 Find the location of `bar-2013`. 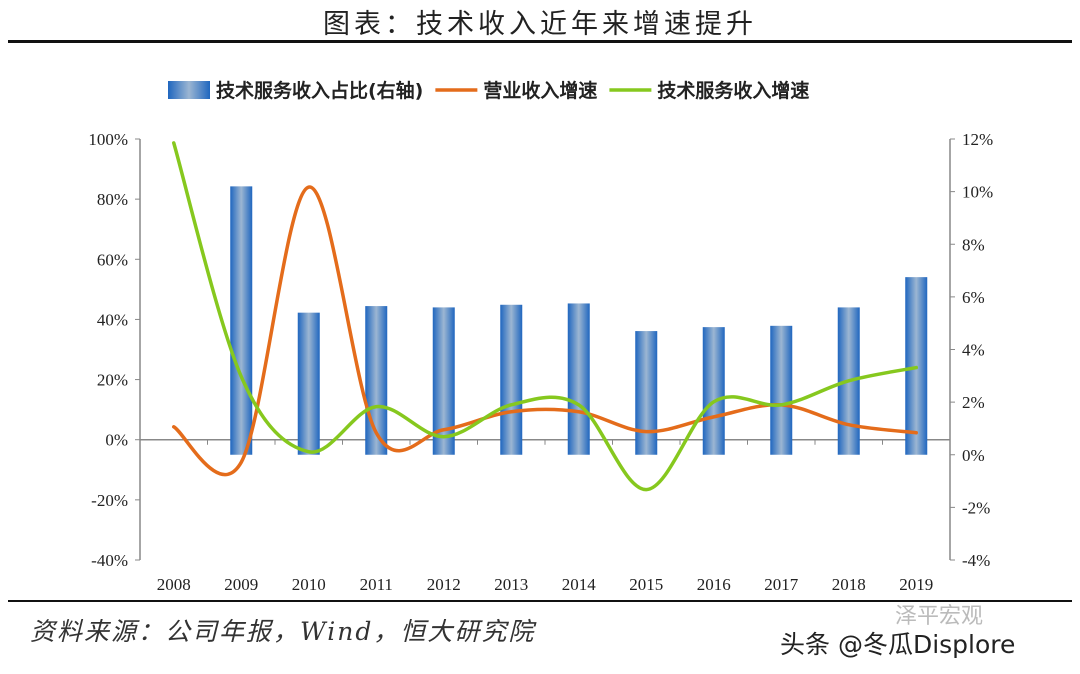

bar-2013 is located at coordinates (511, 379).